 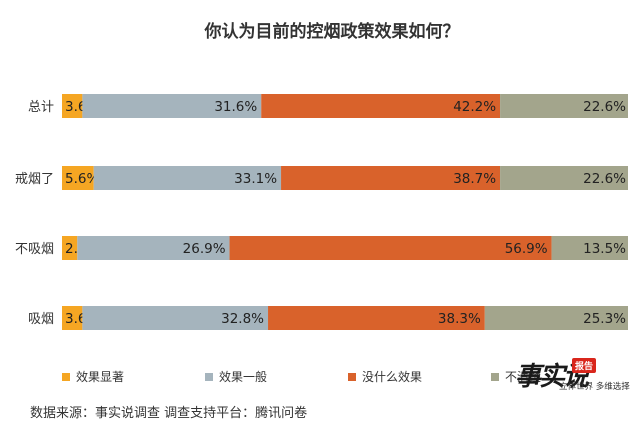 I want to click on logo-badge: 报告, so click(x=584, y=365).